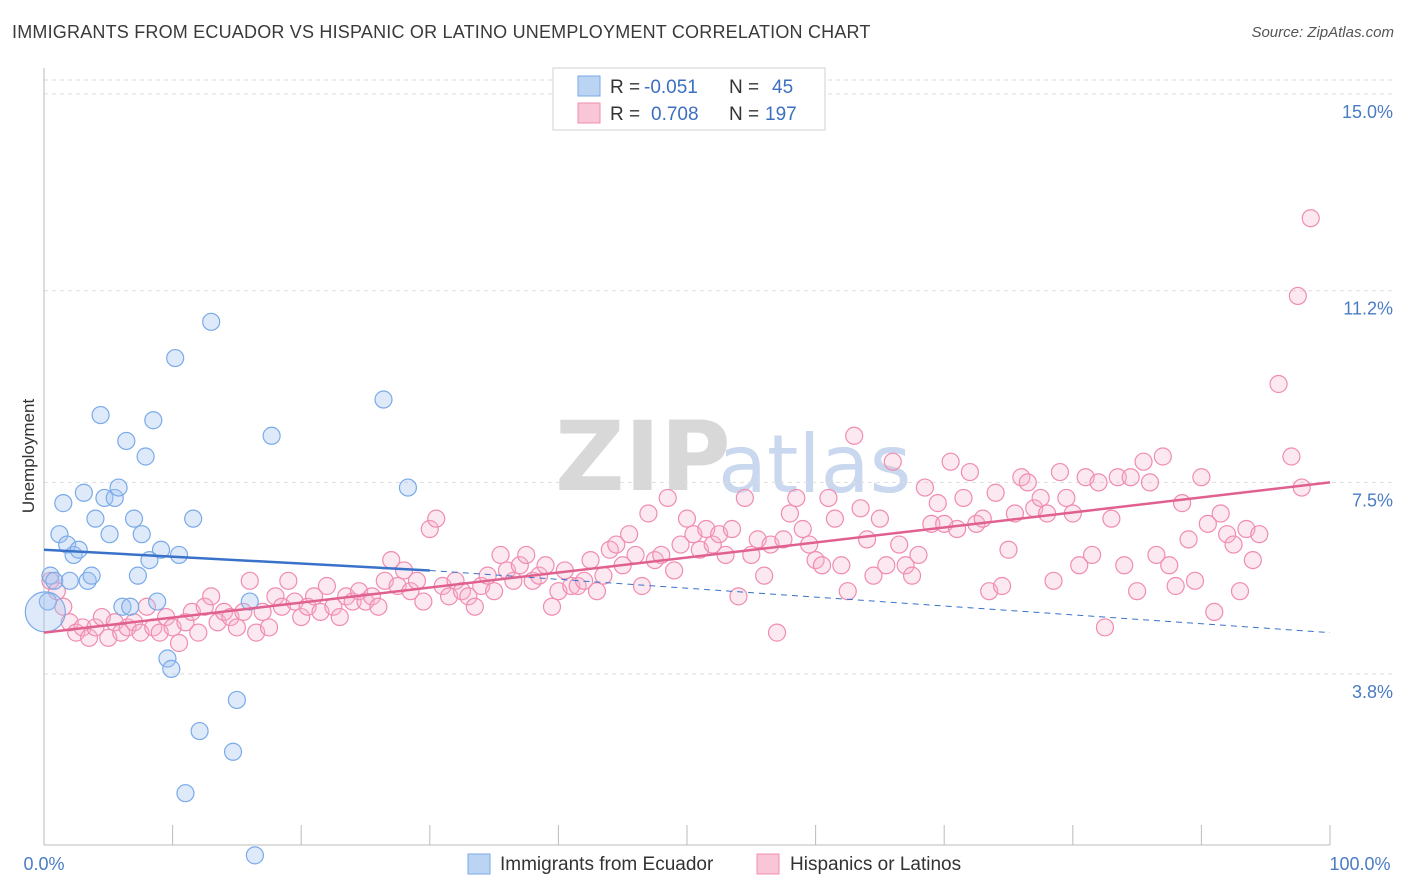 This screenshot has width=1406, height=892. Describe the element at coordinates (687, 835) in the screenshot. I see `x-ticks` at that location.